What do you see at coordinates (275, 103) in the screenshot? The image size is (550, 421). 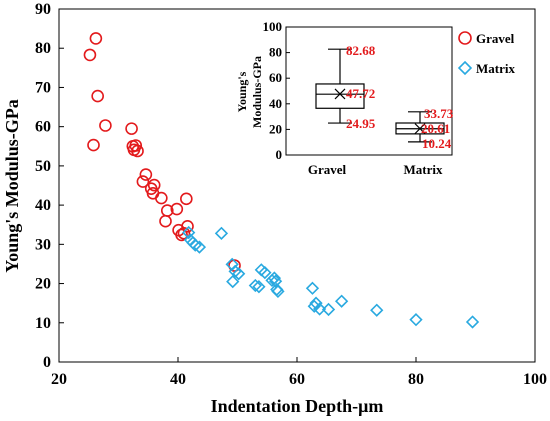 I see `inset-y-tick-label: 40` at bounding box center [275, 103].